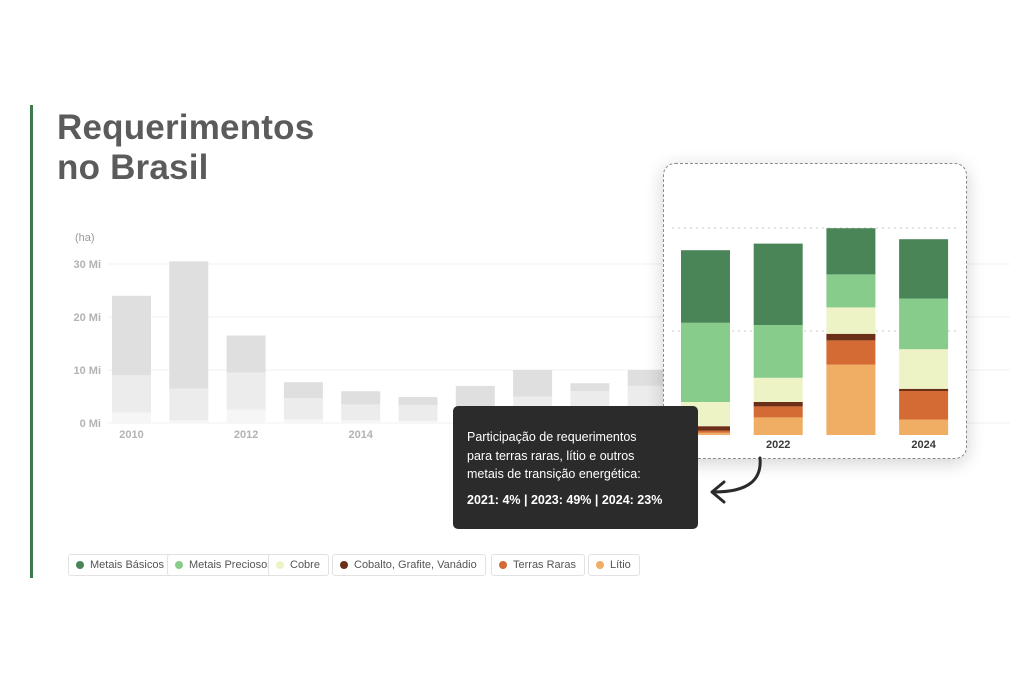 The image size is (1024, 683). What do you see at coordinates (133, 167) in the screenshot?
I see `title-line-2: no Brasil` at bounding box center [133, 167].